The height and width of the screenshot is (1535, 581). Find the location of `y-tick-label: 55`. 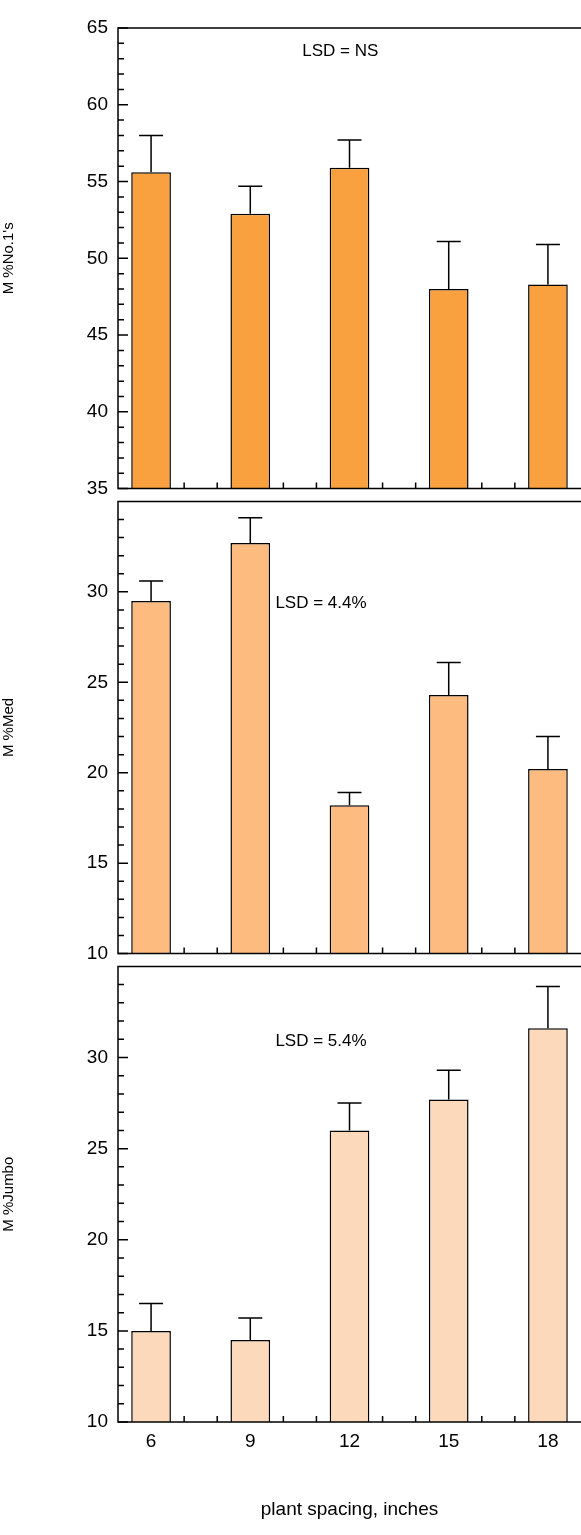

y-tick-label: 55 is located at coordinates (97, 180).